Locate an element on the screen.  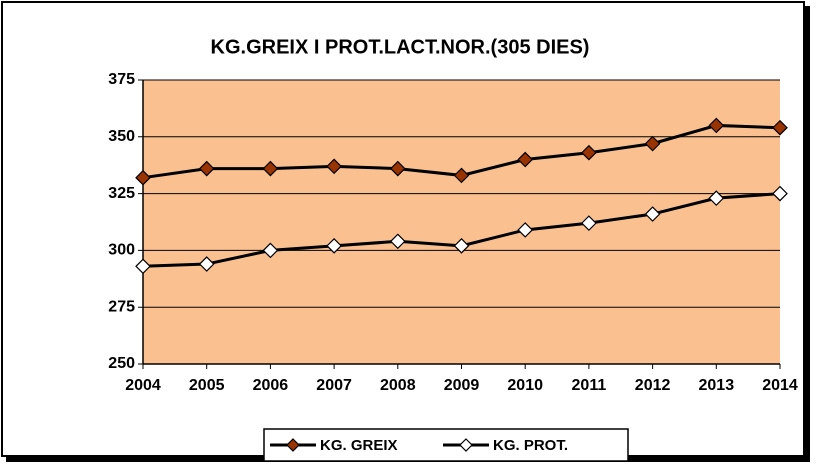
x-tick-label: 2014 is located at coordinates (780, 385).